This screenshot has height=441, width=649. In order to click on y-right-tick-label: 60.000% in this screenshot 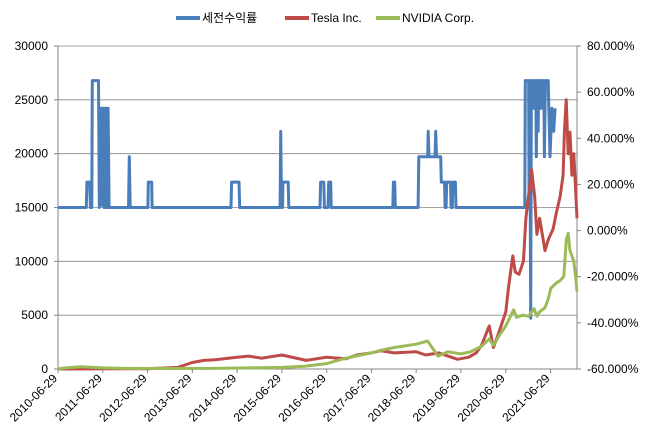, I will do `click(611, 92)`.